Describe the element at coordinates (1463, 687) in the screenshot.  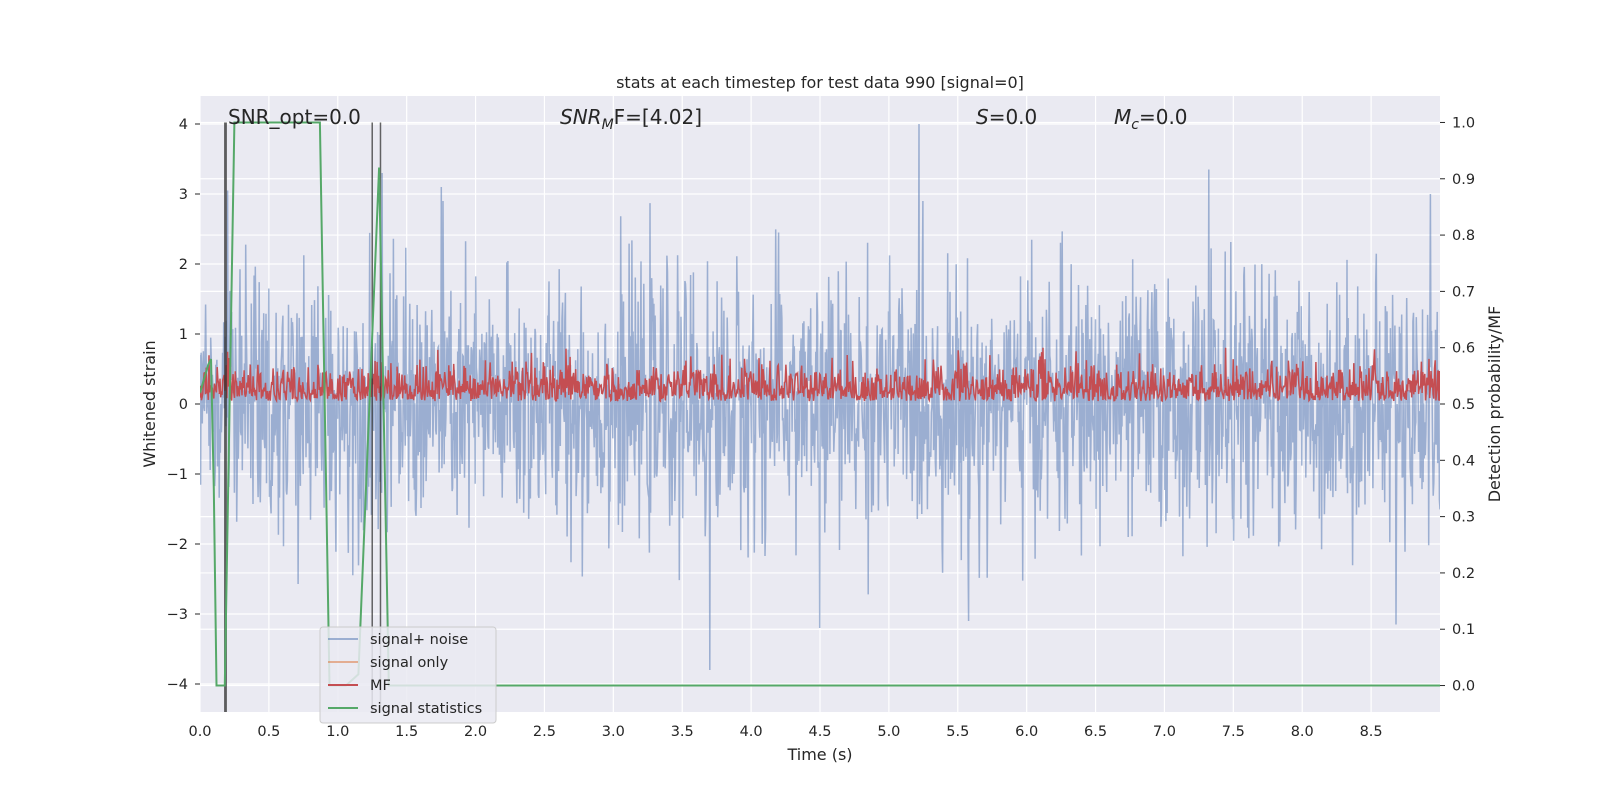
I see `y2-tick-label: 0.0` at that location.